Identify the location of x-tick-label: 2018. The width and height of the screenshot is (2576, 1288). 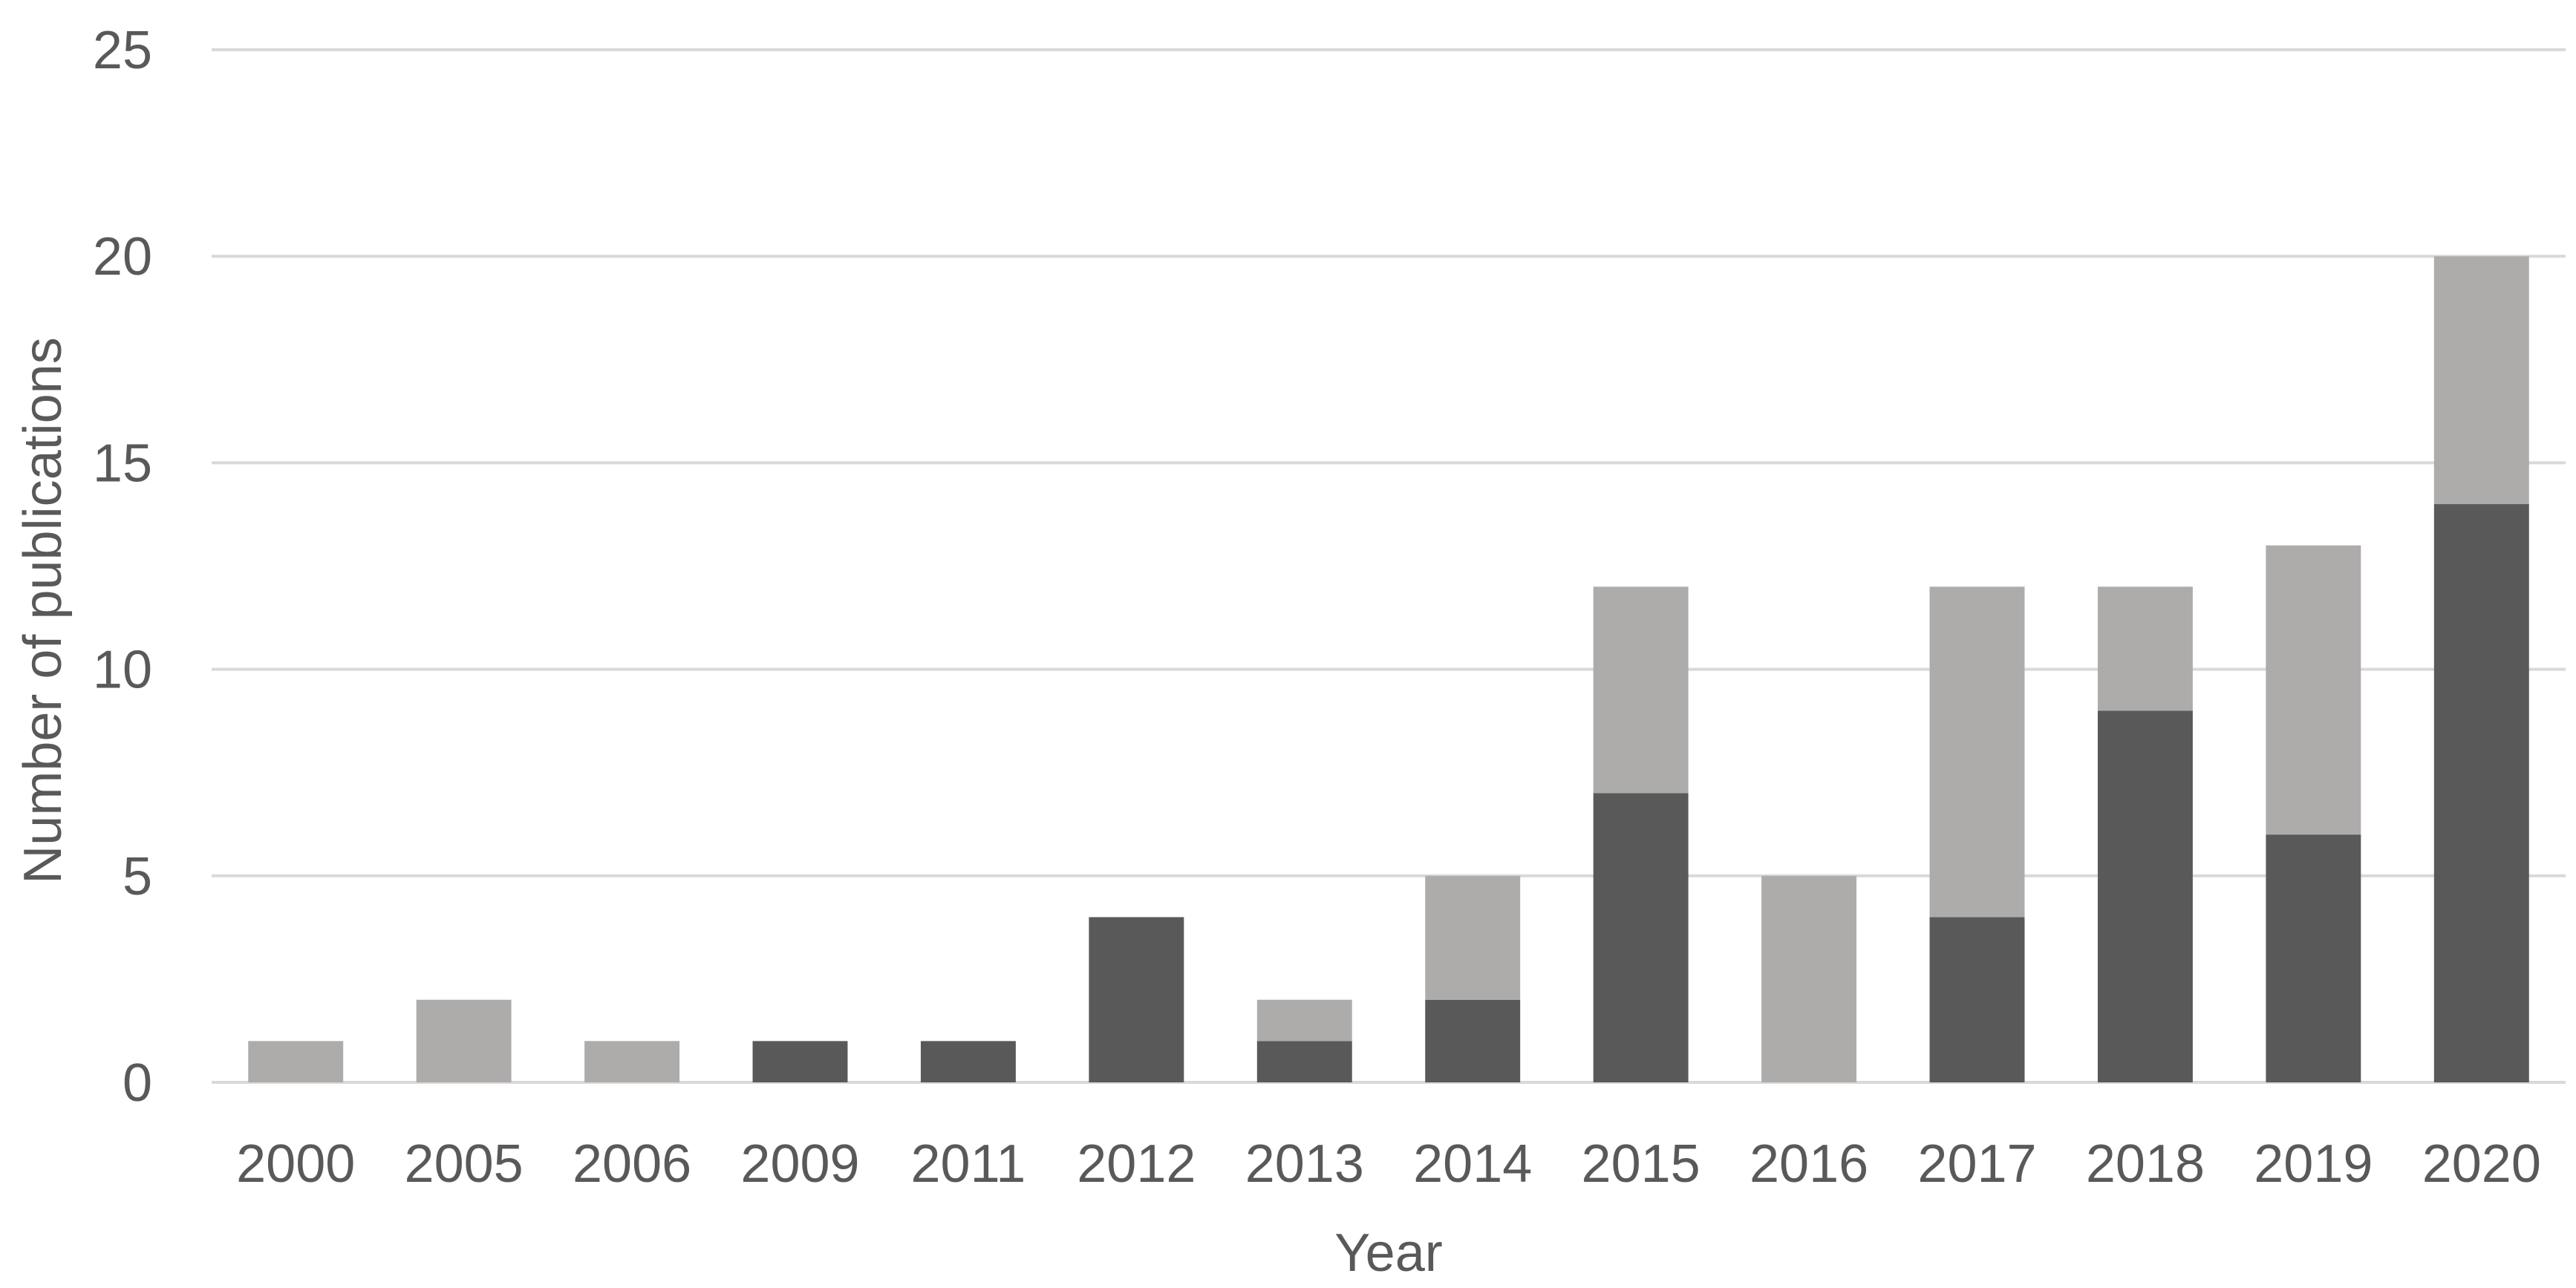
(2145, 1164).